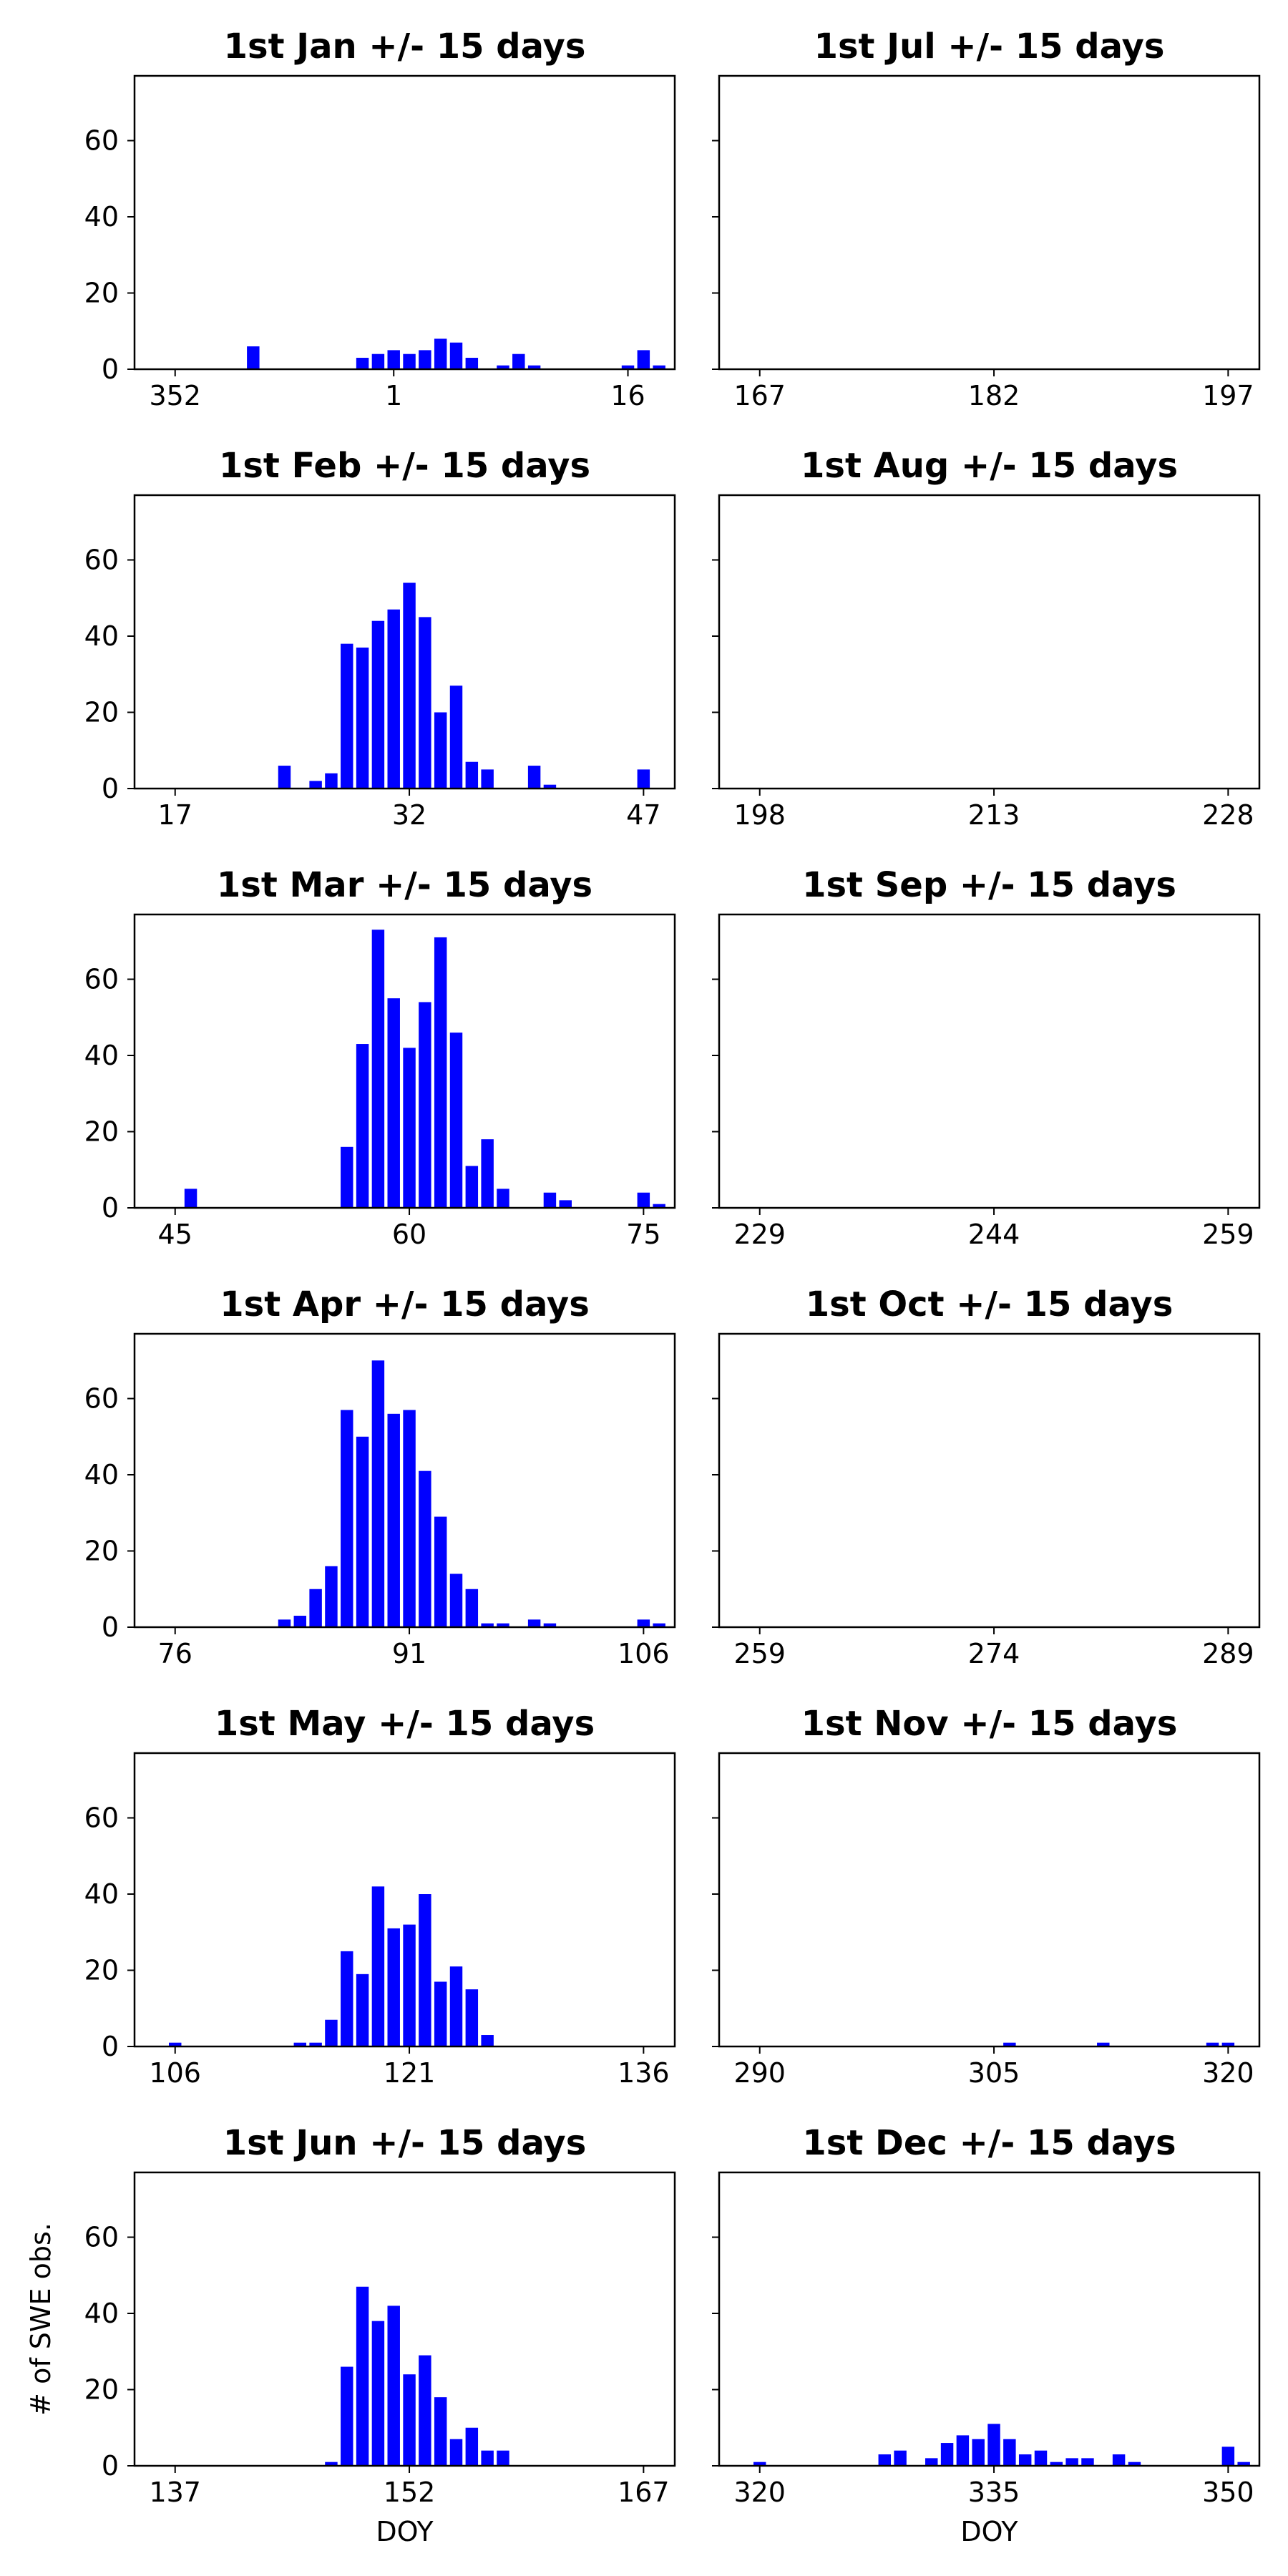 Image resolution: width=1288 pixels, height=2576 pixels. I want to click on chart-panel-10: 290 305 320 1st Nov +/- 15 days, so click(986, 1896).